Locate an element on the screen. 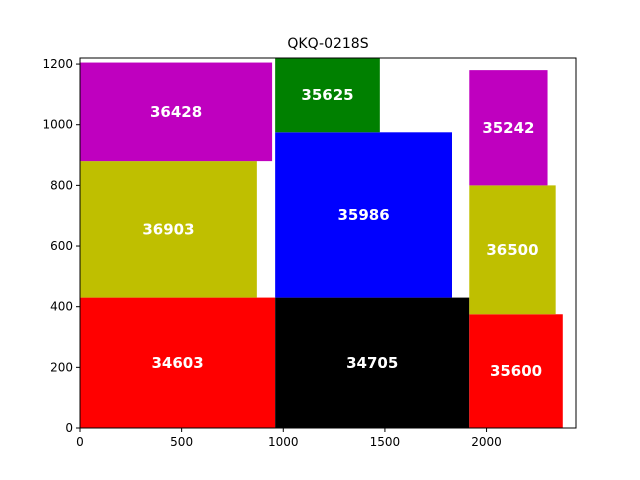 The height and width of the screenshot is (480, 640). x-tick-label: 500 is located at coordinates (181, 442).